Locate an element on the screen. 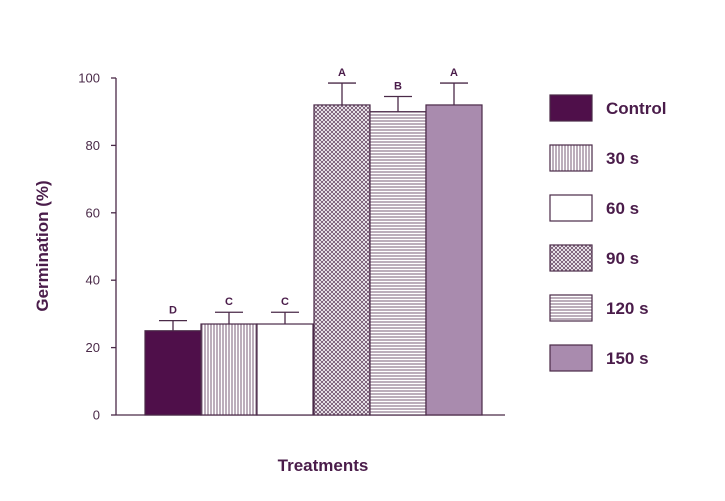 This screenshot has height=501, width=725. bar-60-s is located at coordinates (285, 369).